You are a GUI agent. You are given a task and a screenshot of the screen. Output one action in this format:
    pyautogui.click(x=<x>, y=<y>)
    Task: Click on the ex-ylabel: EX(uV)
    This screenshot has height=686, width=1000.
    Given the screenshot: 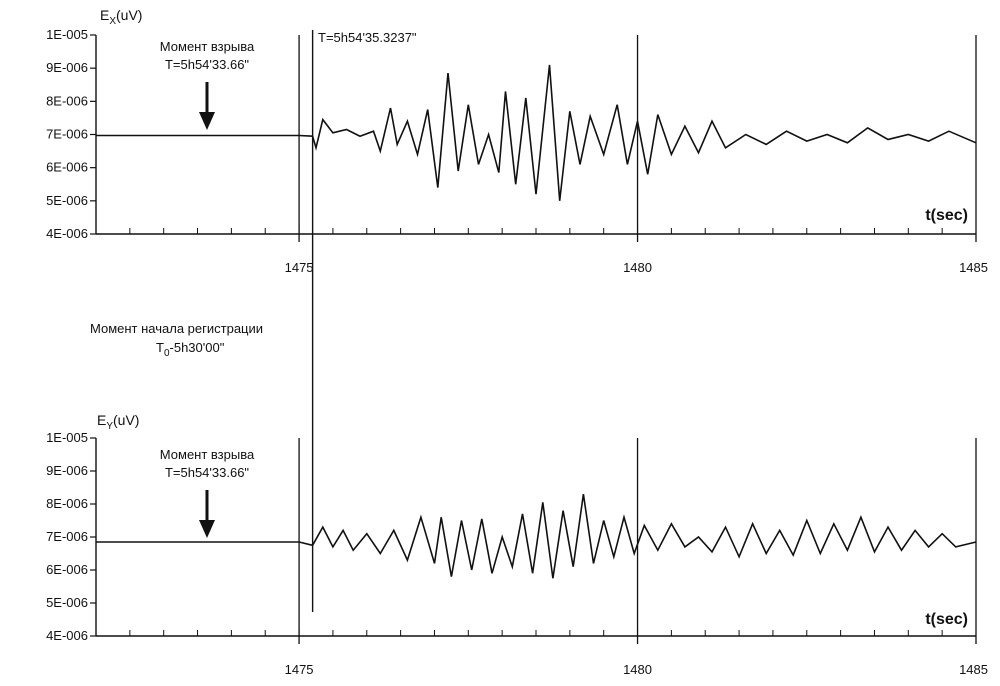 What is the action you would take?
    pyautogui.click(x=121, y=17)
    